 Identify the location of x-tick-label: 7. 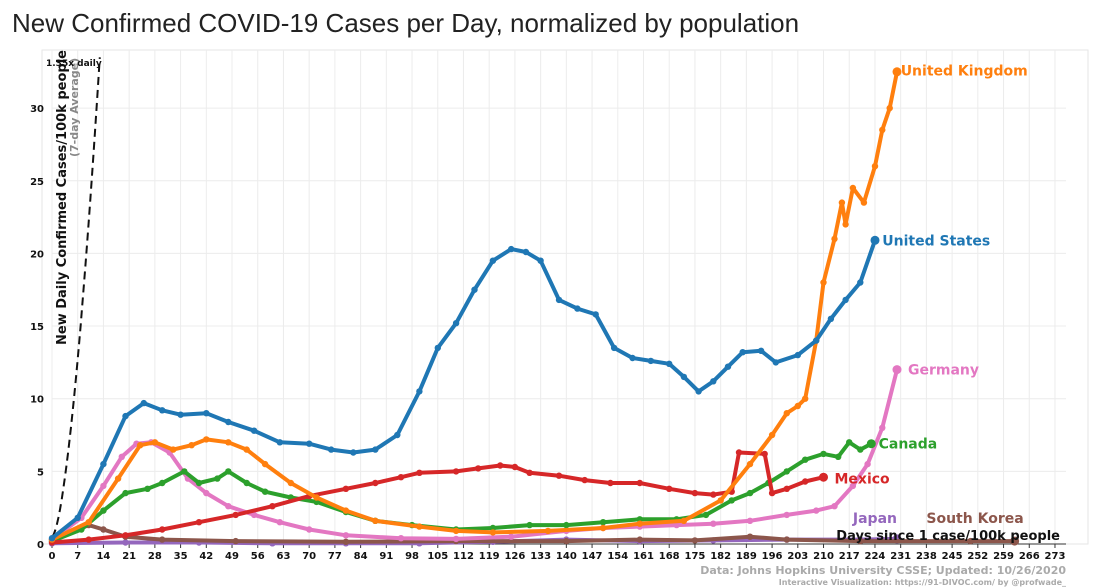
(77, 556).